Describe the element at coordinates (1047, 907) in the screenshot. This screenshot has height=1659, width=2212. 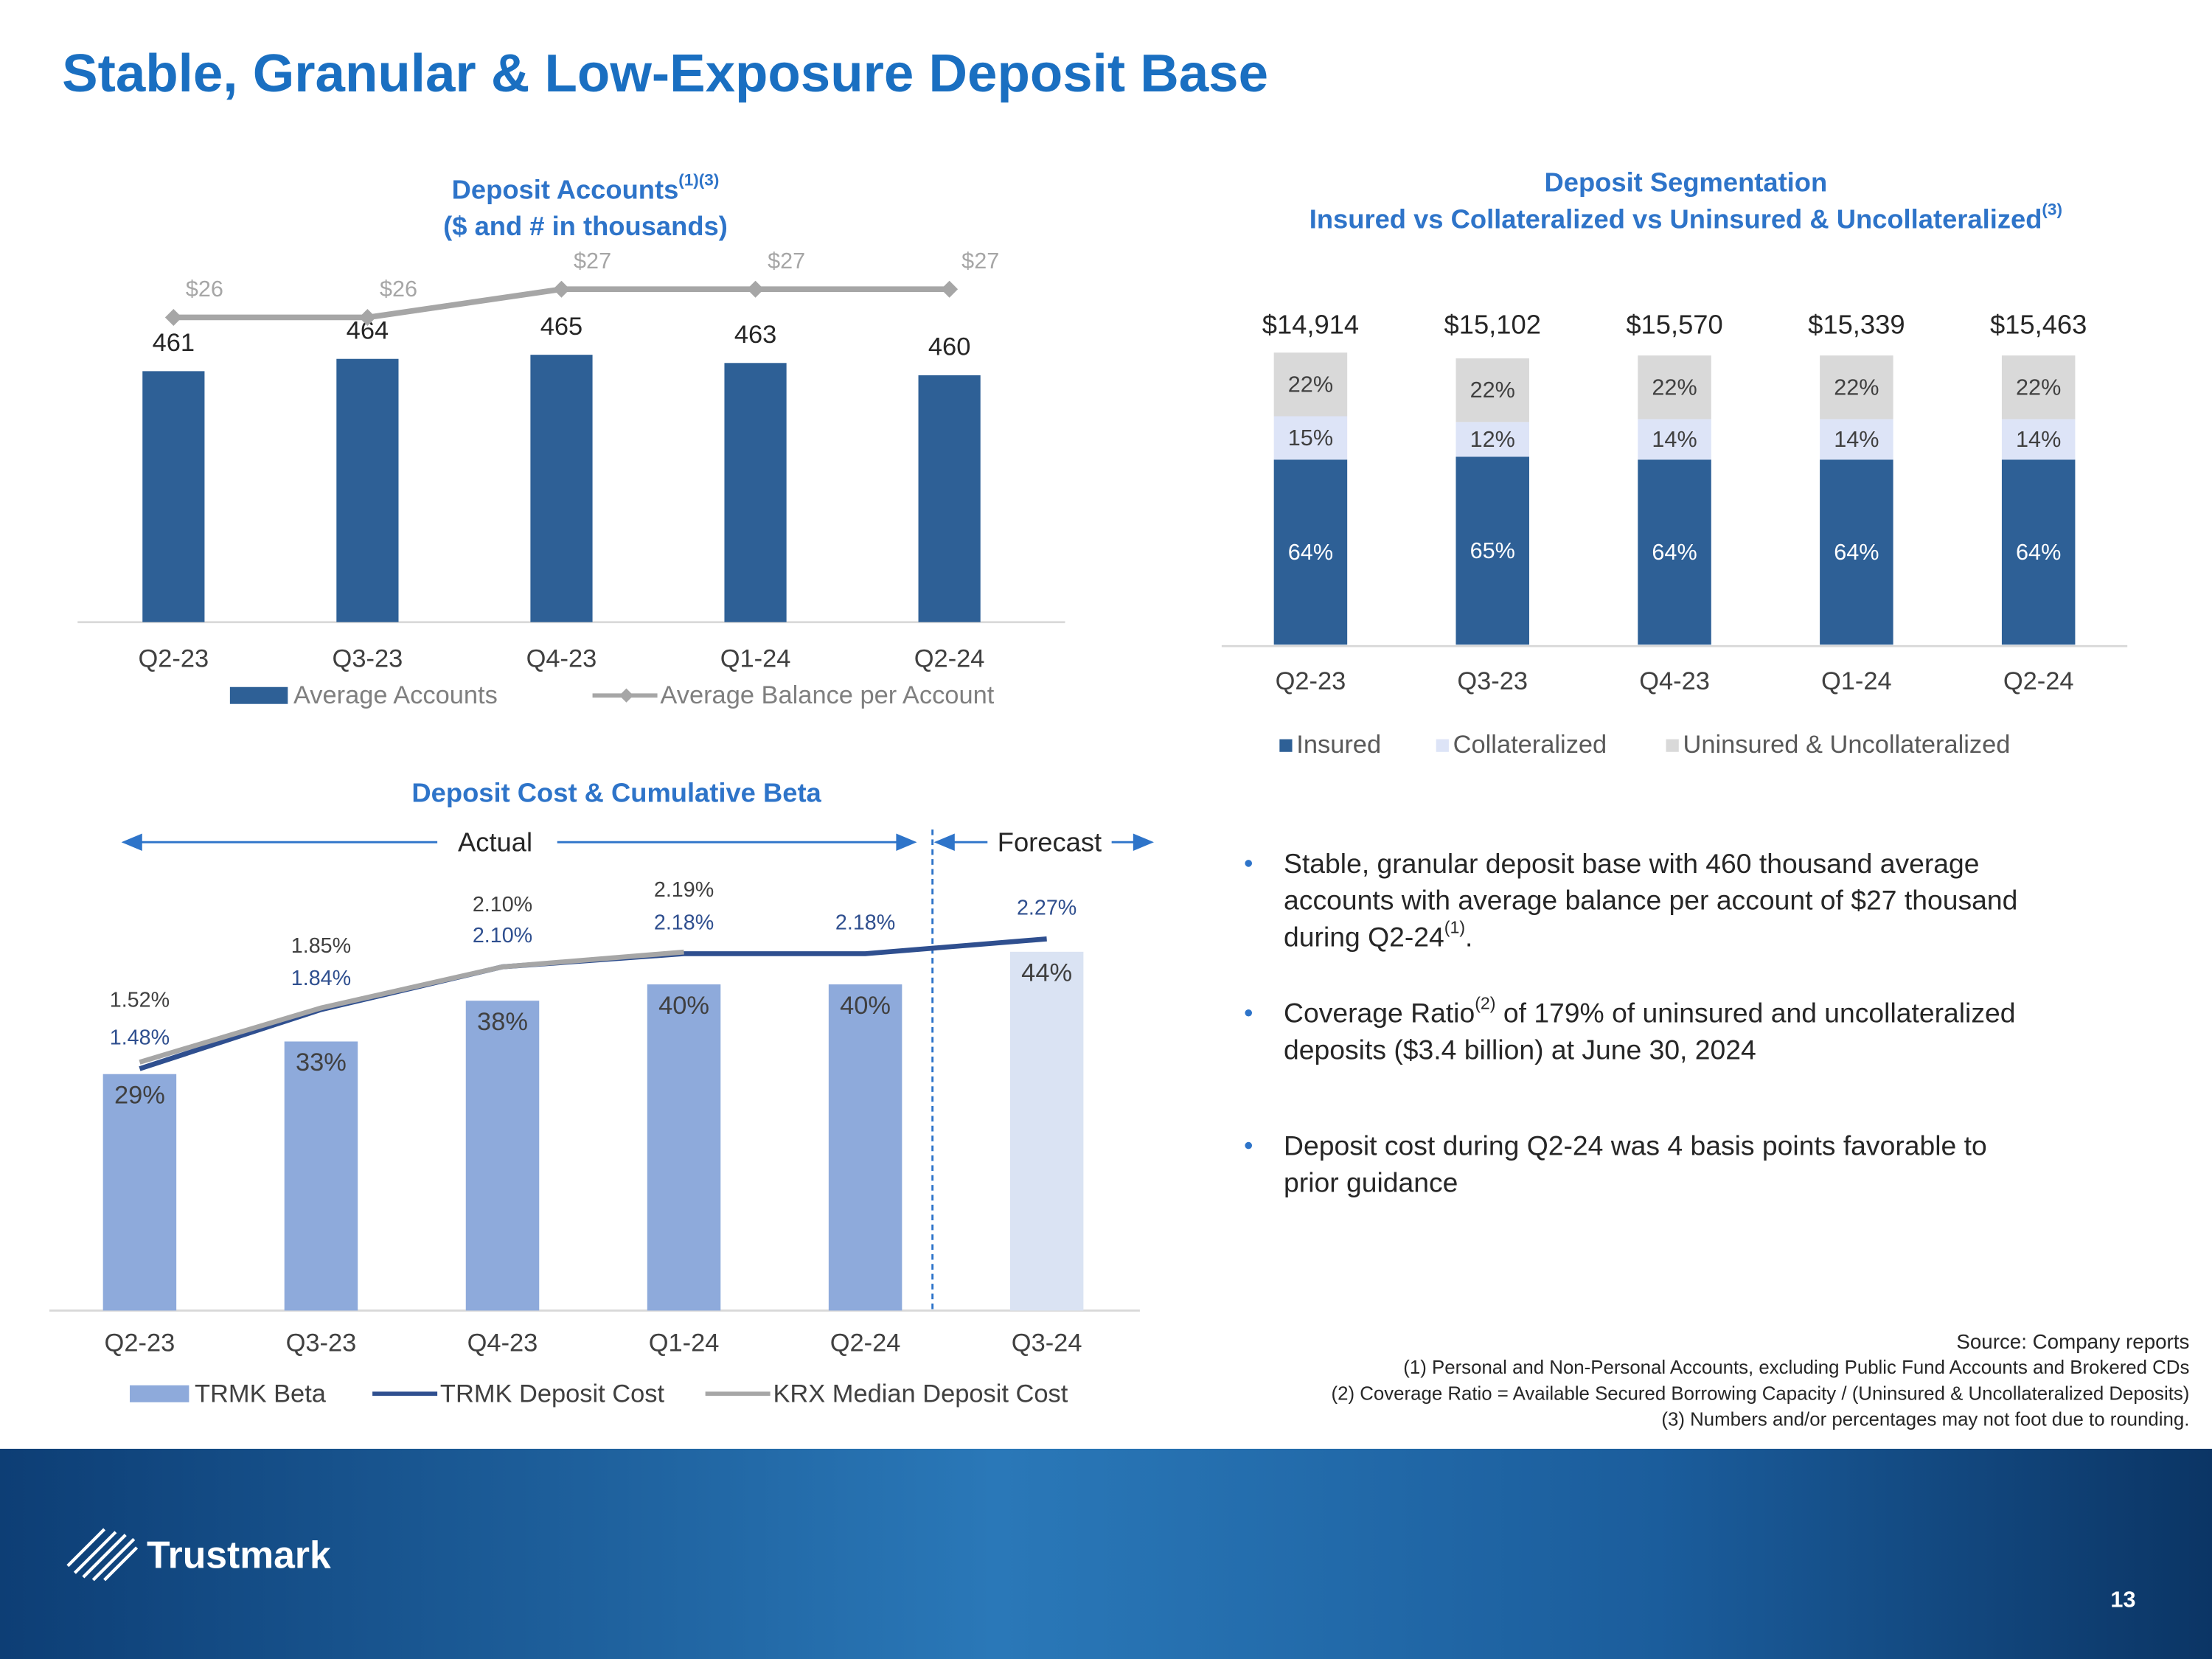
I see `line-label: 2.27%` at that location.